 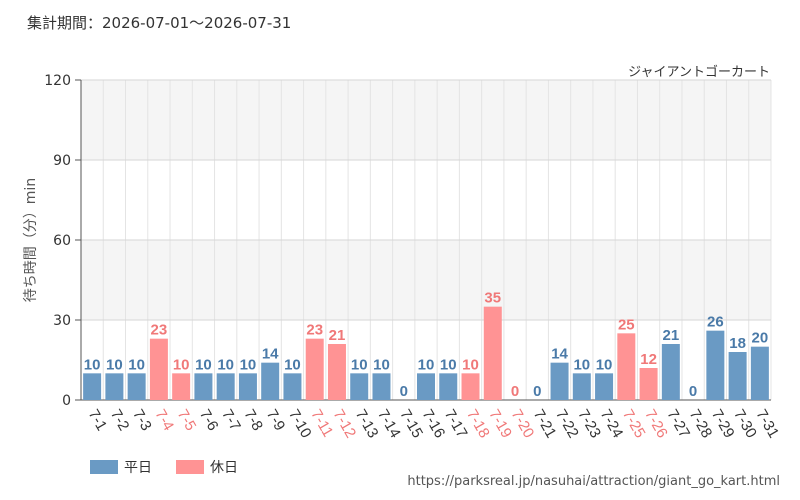 What do you see at coordinates (478, 424) in the screenshot?
I see `x-tick-label: 7-18` at bounding box center [478, 424].